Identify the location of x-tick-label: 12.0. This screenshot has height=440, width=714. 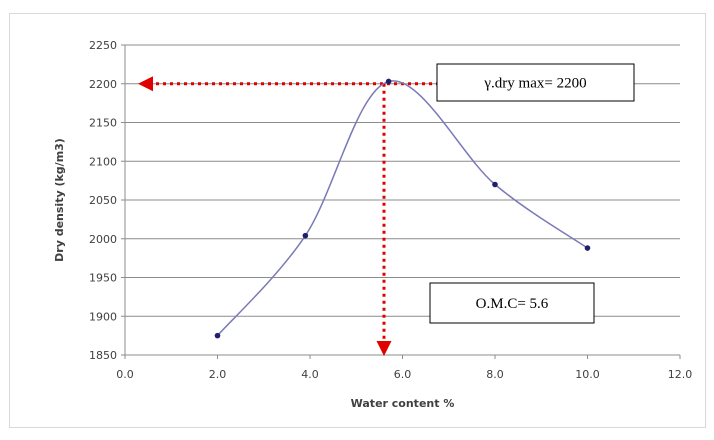
(680, 374).